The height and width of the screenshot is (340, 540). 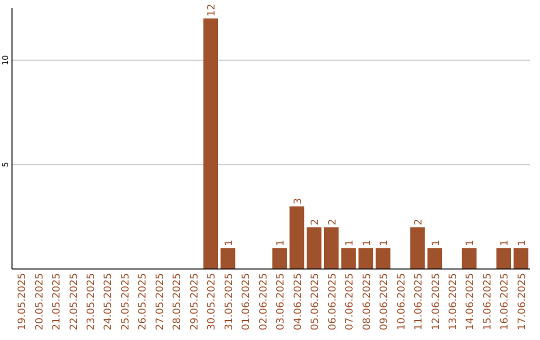 What do you see at coordinates (178, 301) in the screenshot?
I see `x-tick-label: 28.05.2025` at bounding box center [178, 301].